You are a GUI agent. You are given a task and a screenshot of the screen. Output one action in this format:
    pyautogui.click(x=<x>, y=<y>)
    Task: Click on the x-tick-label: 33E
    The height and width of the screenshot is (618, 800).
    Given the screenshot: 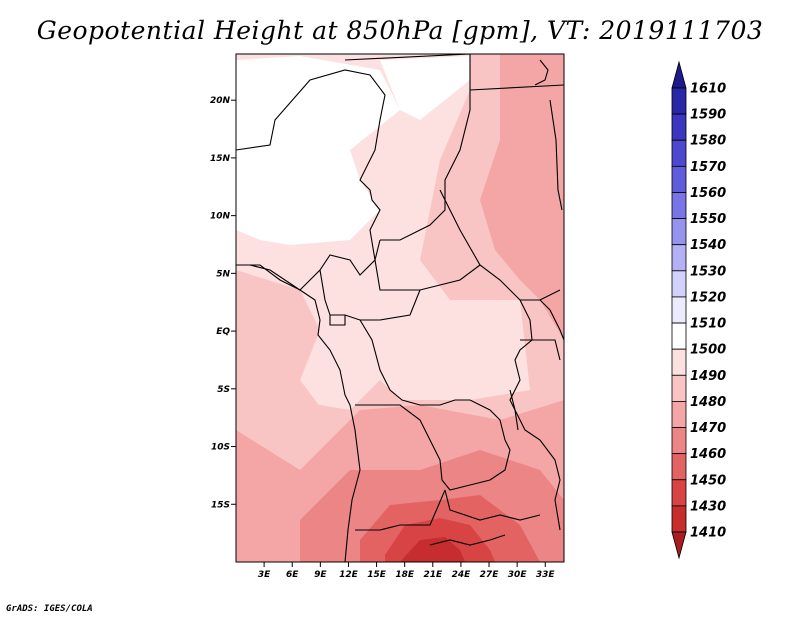 What is the action you would take?
    pyautogui.click(x=546, y=575)
    